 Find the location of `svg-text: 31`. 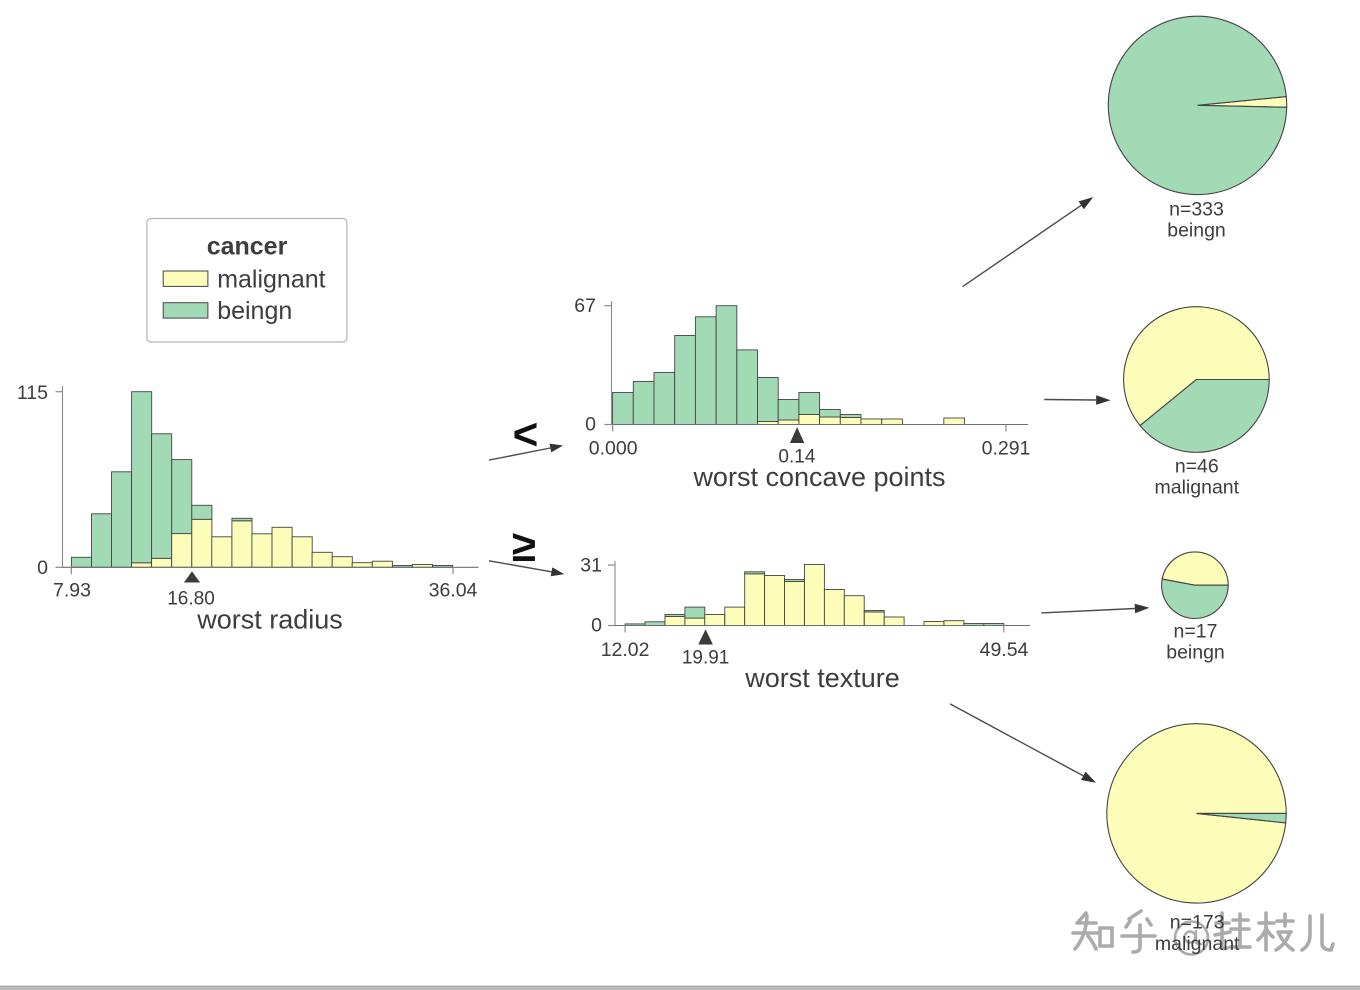

svg-text: 31 is located at coordinates (591, 566).